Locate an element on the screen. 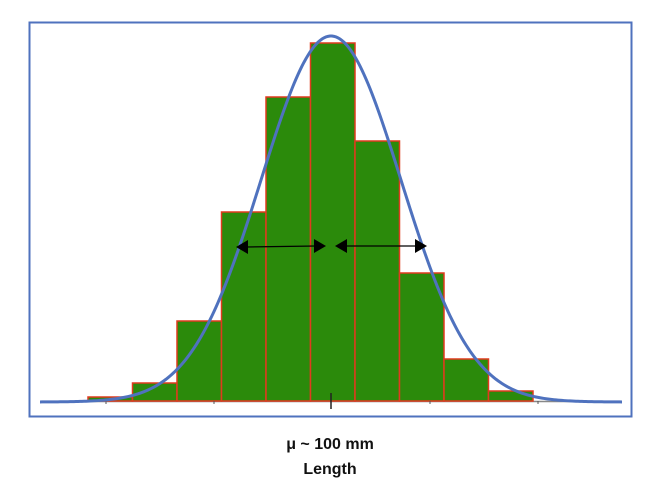 The image size is (654, 487). x-axis-label: Length is located at coordinates (330, 469).